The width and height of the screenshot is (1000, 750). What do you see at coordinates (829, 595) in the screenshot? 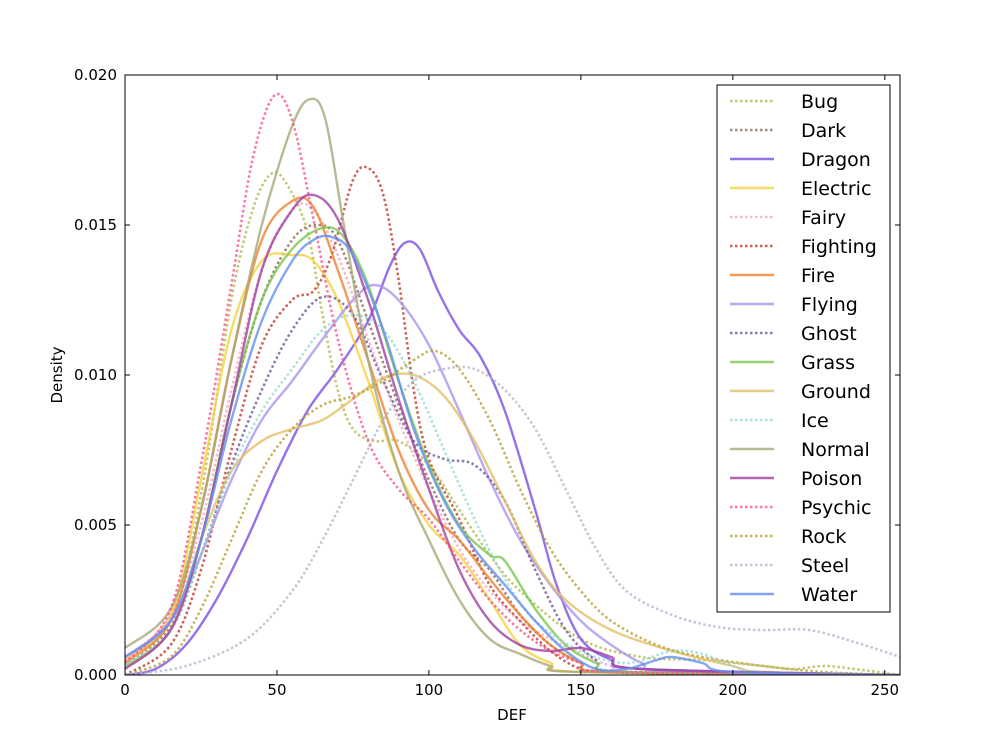
I see `legend-label-water: Water` at bounding box center [829, 595].